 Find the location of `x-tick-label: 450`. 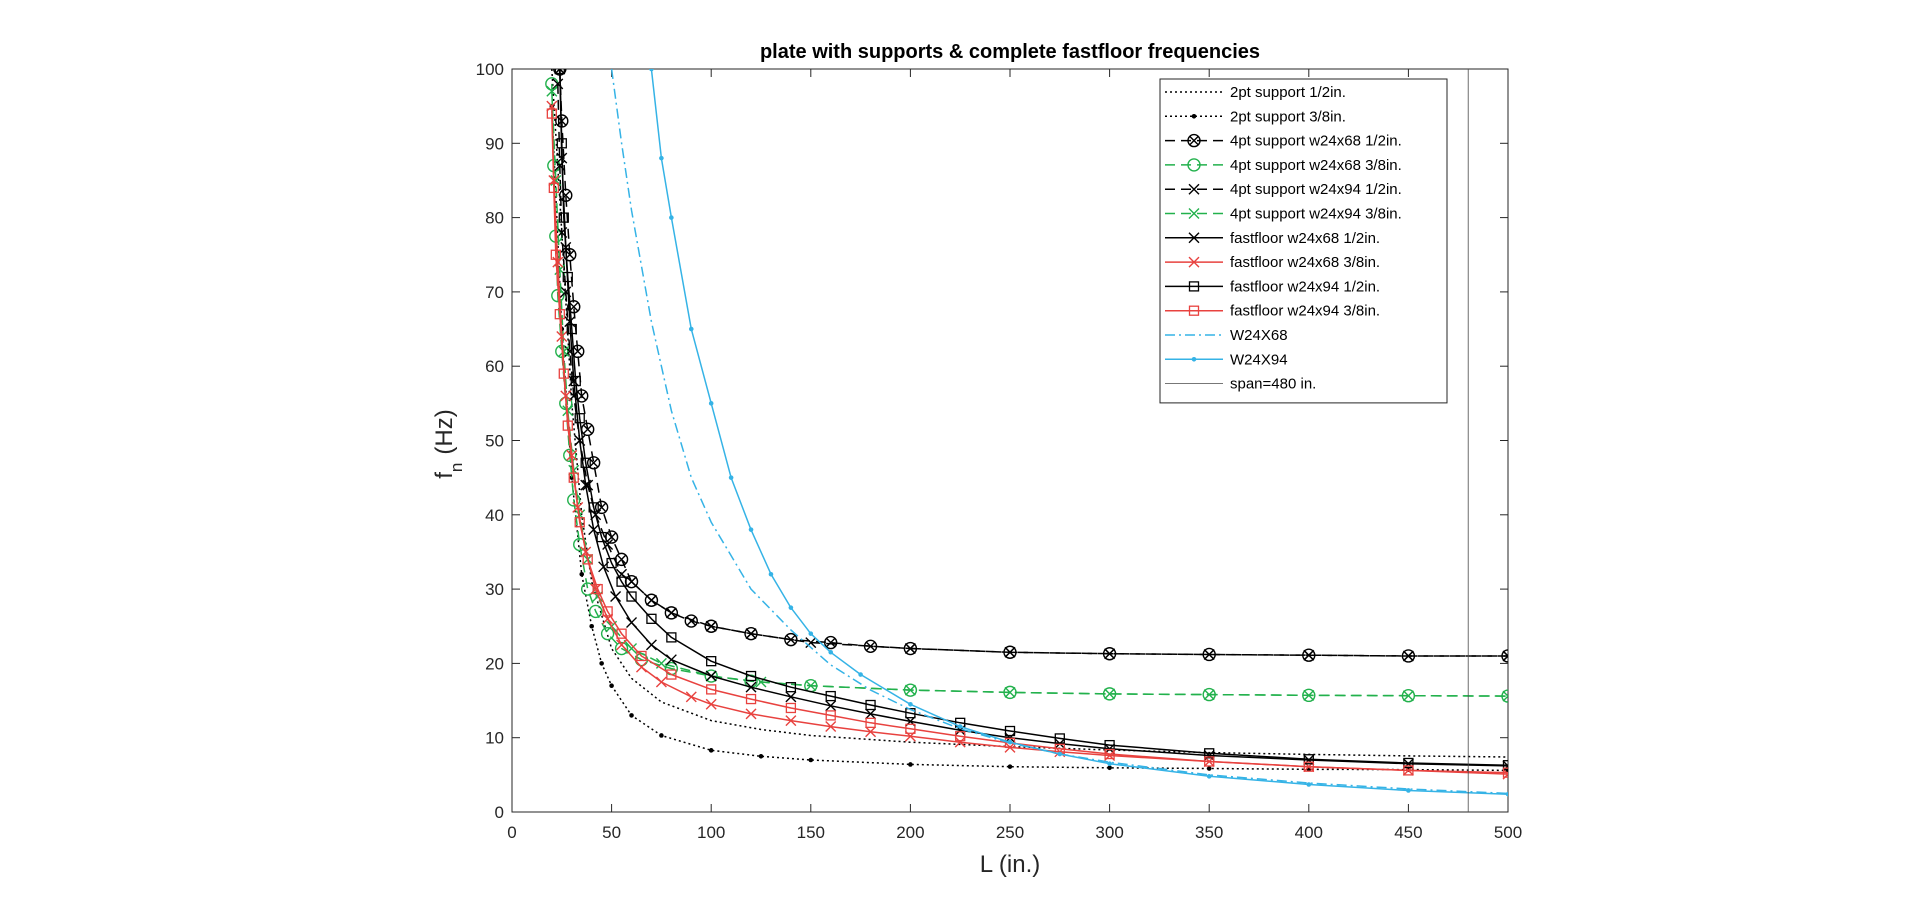

x-tick-label: 450 is located at coordinates (1408, 832).